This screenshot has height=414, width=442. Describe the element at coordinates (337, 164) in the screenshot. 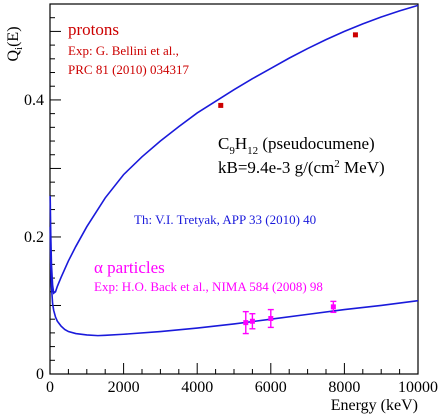

I see `kb-sup: 2` at that location.